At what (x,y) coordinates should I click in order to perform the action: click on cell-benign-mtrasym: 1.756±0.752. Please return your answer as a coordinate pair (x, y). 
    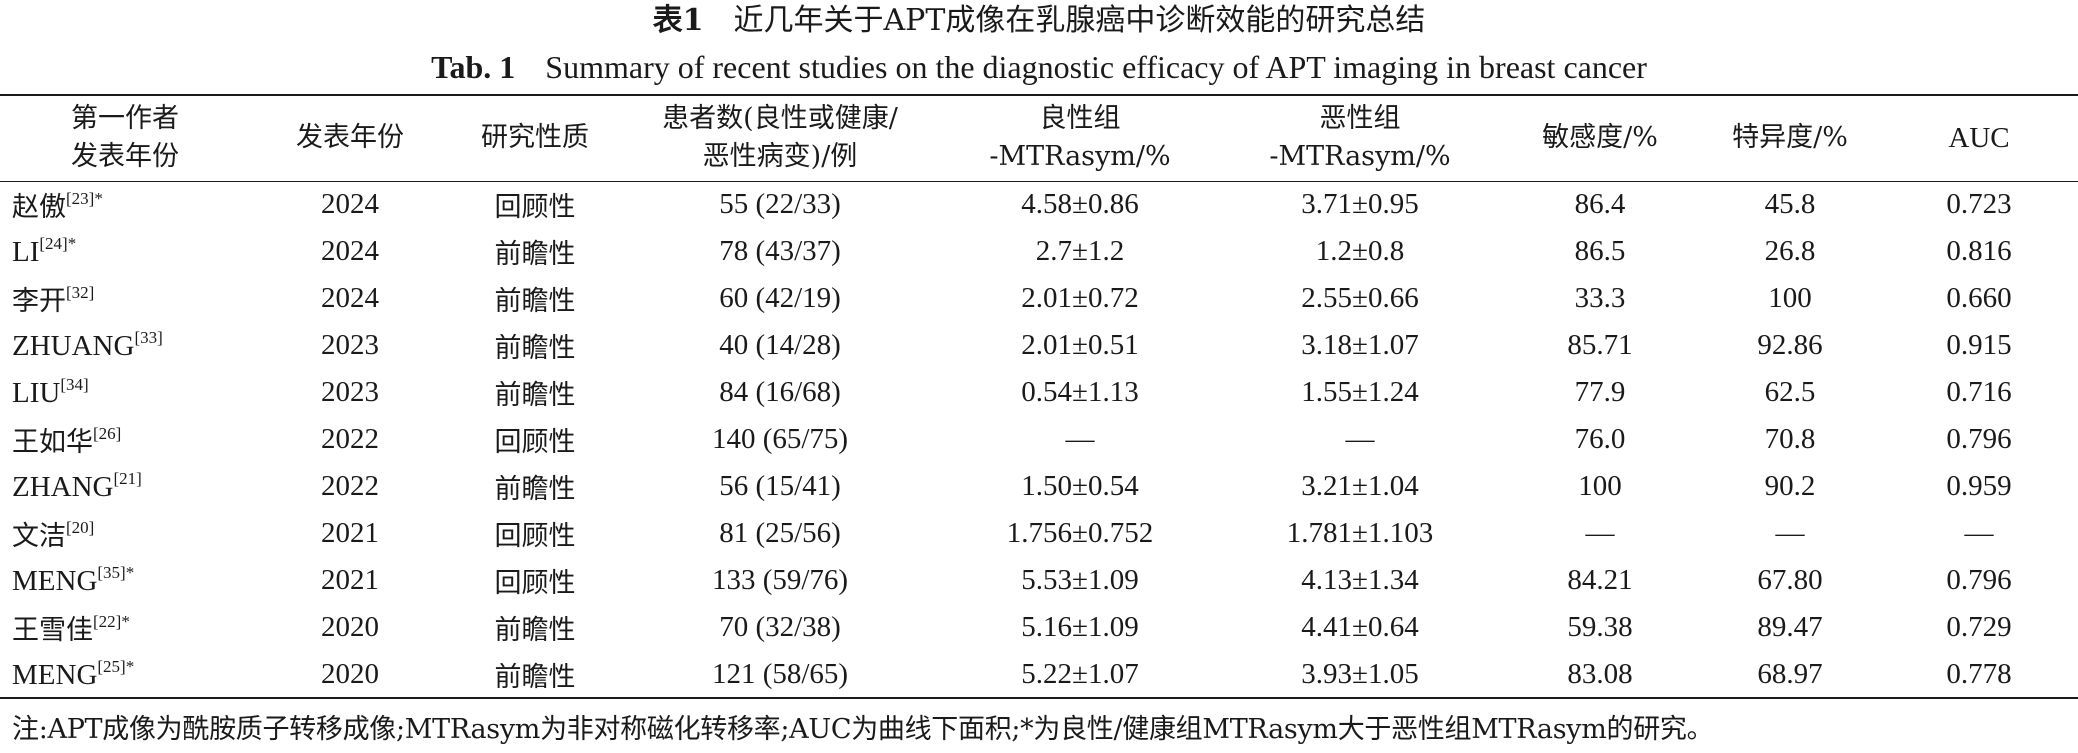
    Looking at the image, I should click on (1080, 533).